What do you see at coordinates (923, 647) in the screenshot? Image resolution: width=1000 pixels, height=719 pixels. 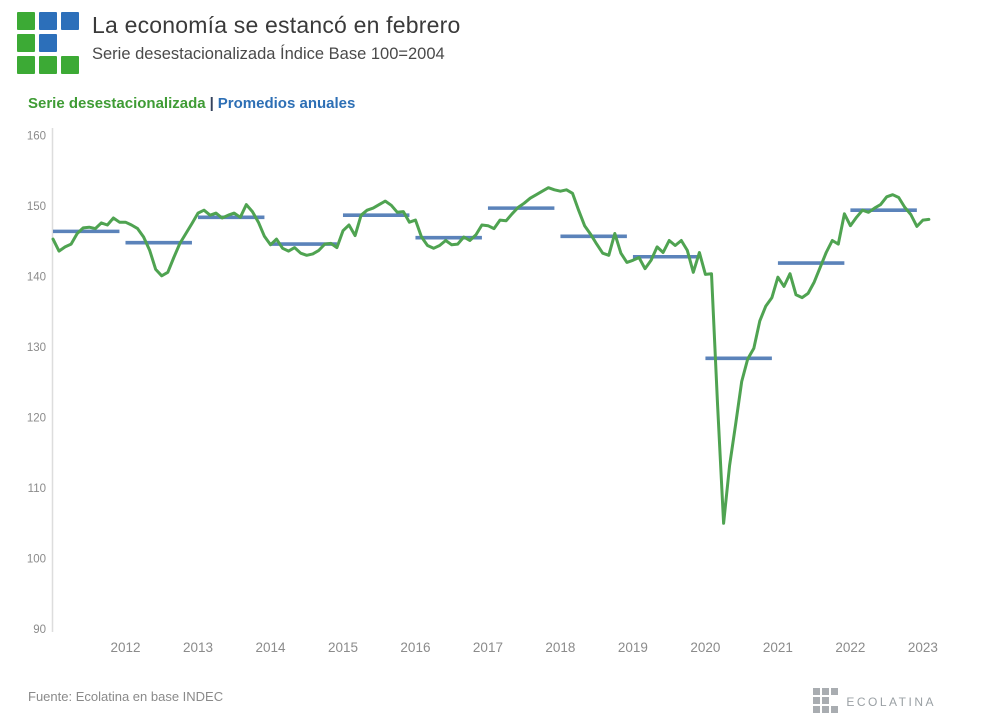 I see `x-tick-label: 2023` at bounding box center [923, 647].